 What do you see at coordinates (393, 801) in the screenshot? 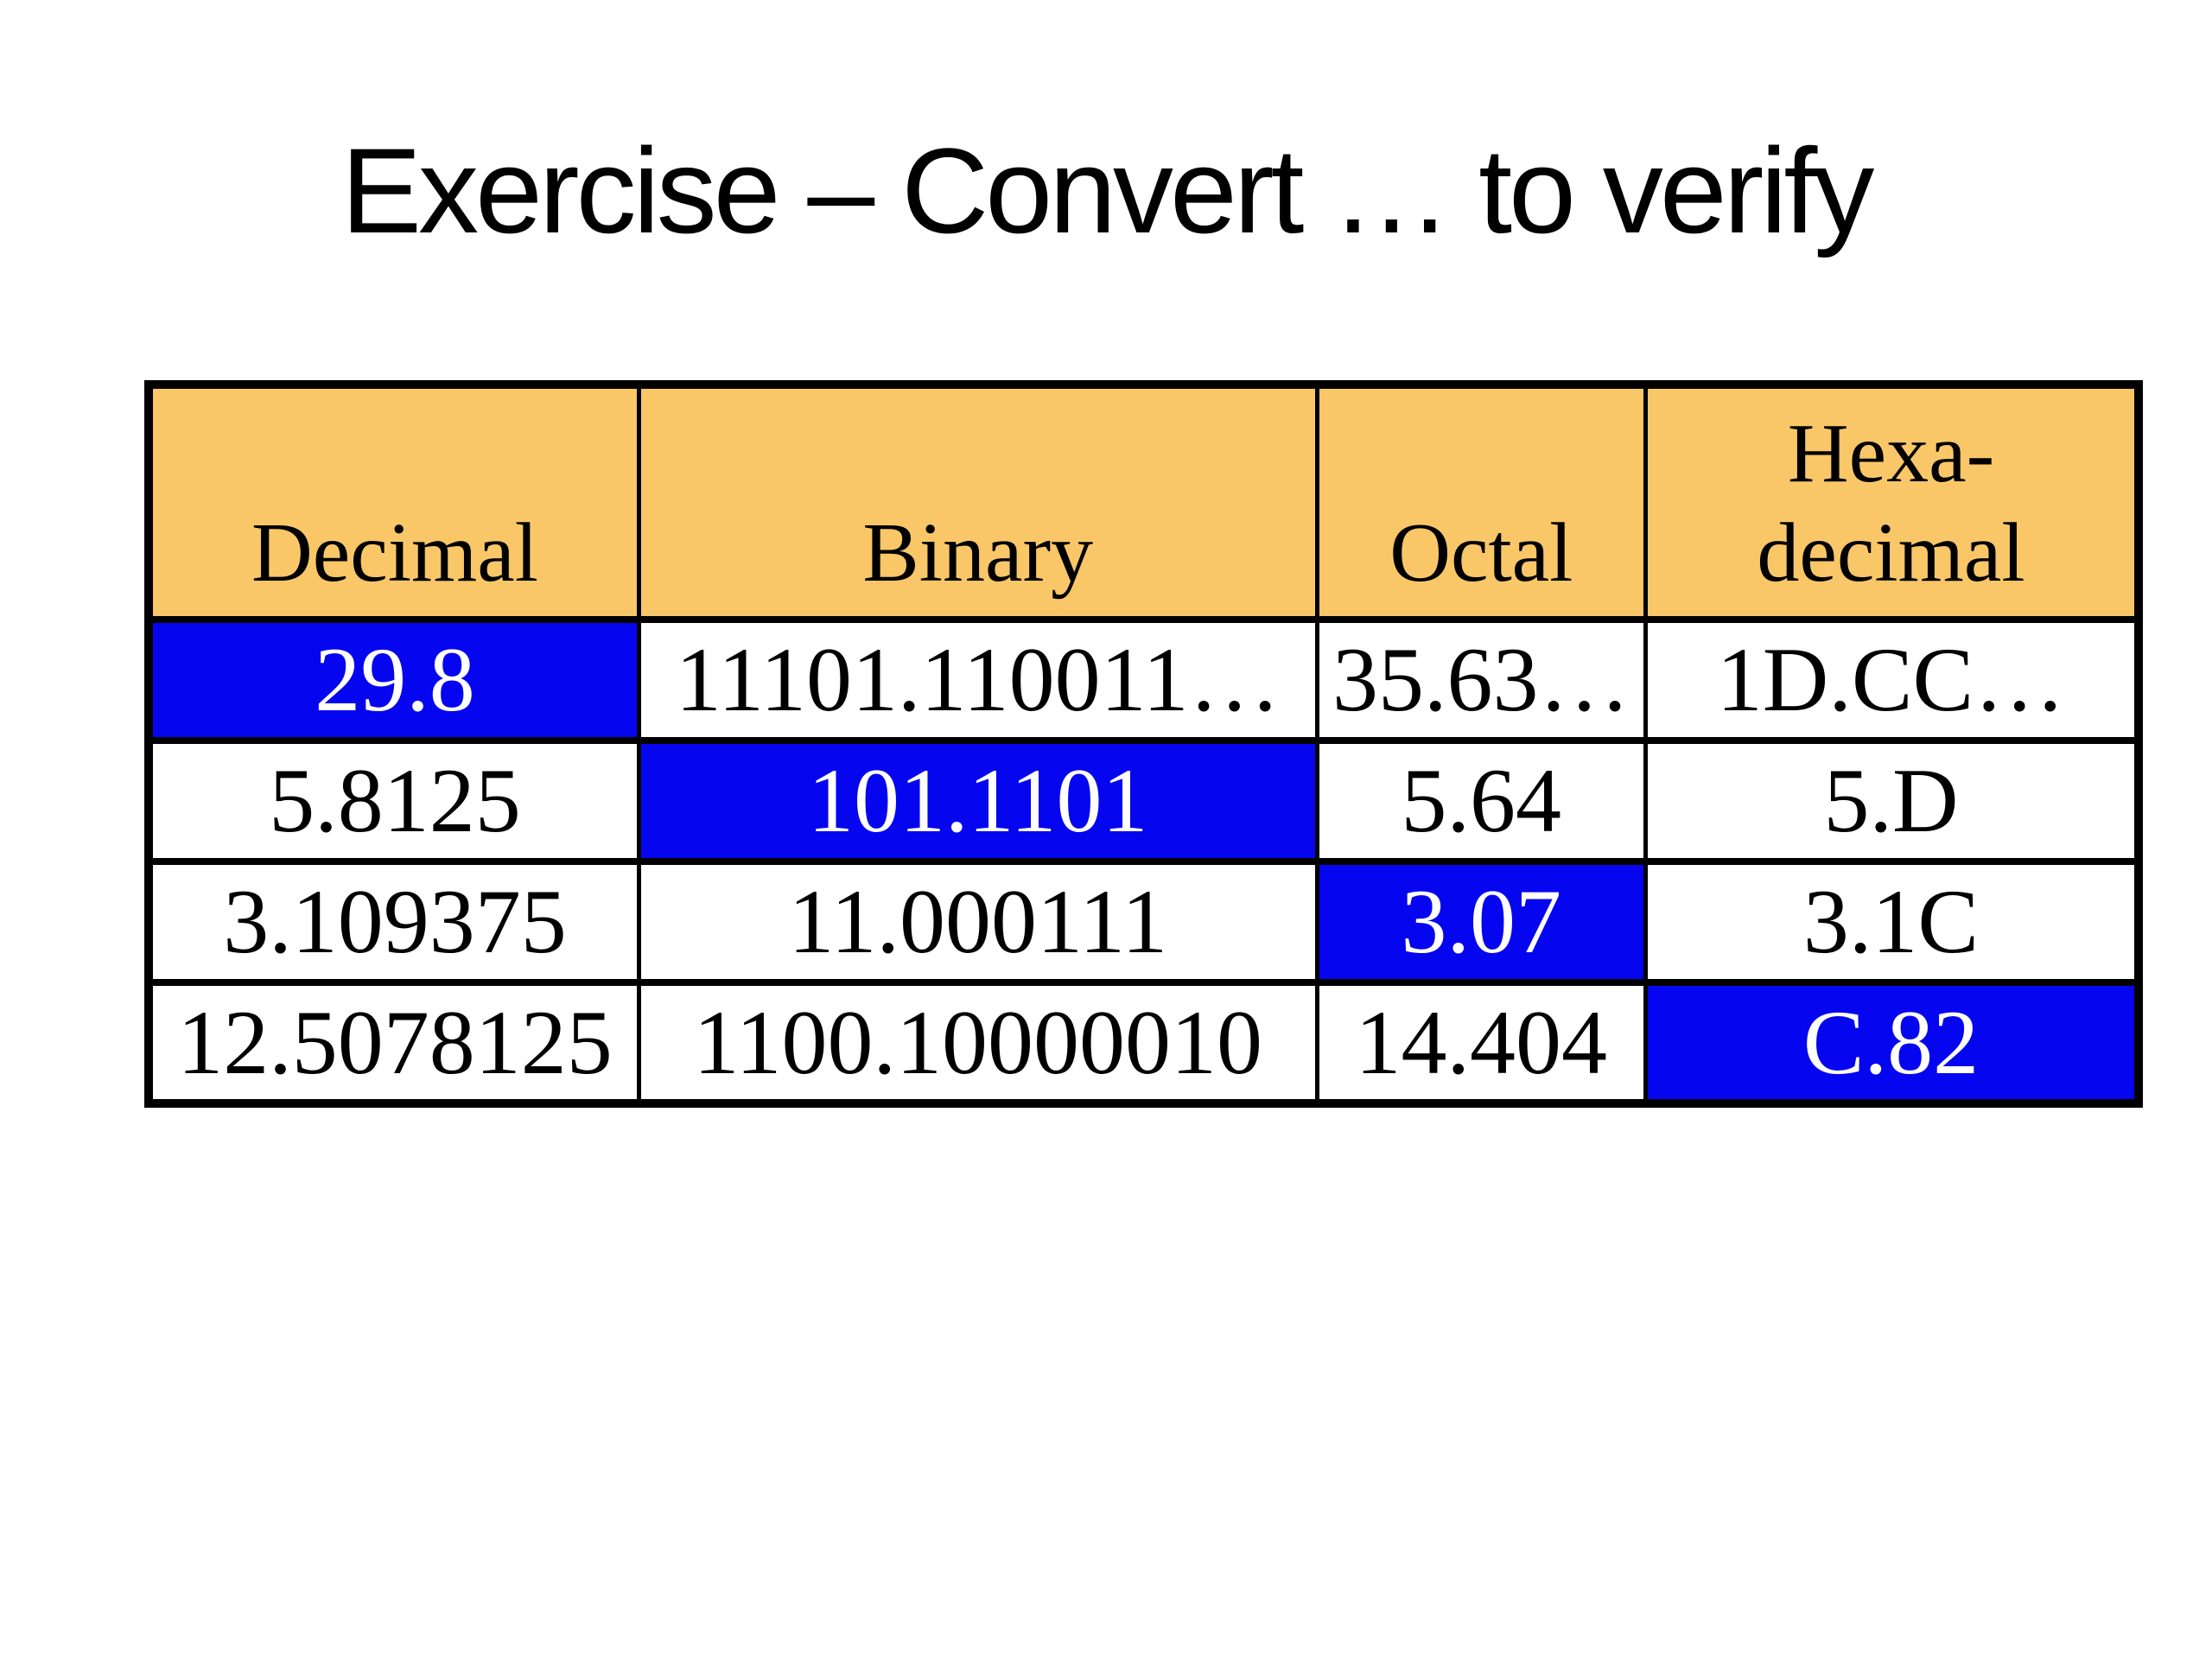
I see `cell-decimal: 5.8125` at bounding box center [393, 801].